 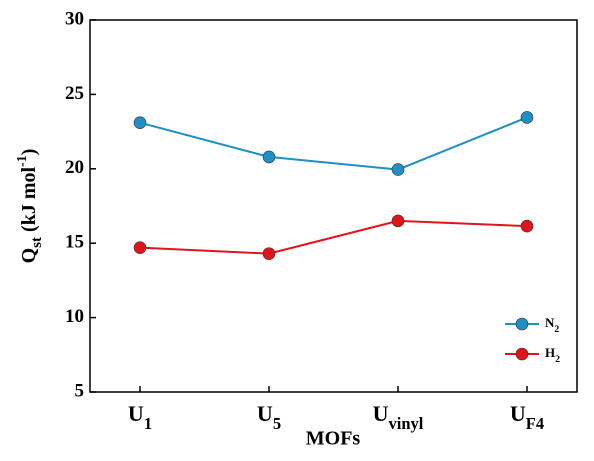 What do you see at coordinates (74, 316) in the screenshot?
I see `y-tick-label: 10` at bounding box center [74, 316].